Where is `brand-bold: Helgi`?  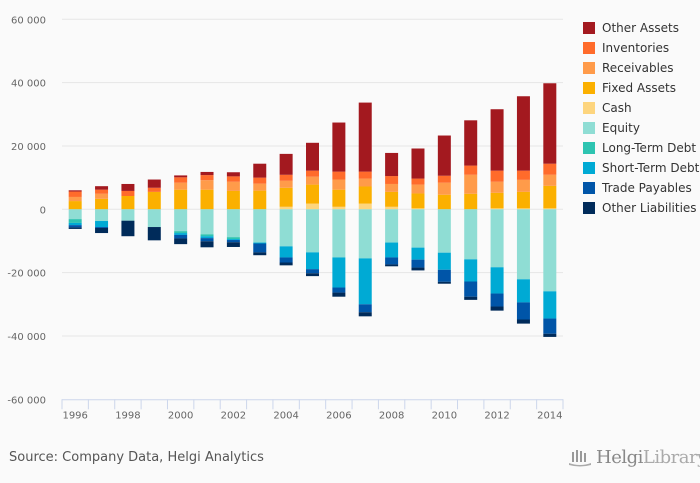
brand-bold: Helgi is located at coordinates (619, 457).